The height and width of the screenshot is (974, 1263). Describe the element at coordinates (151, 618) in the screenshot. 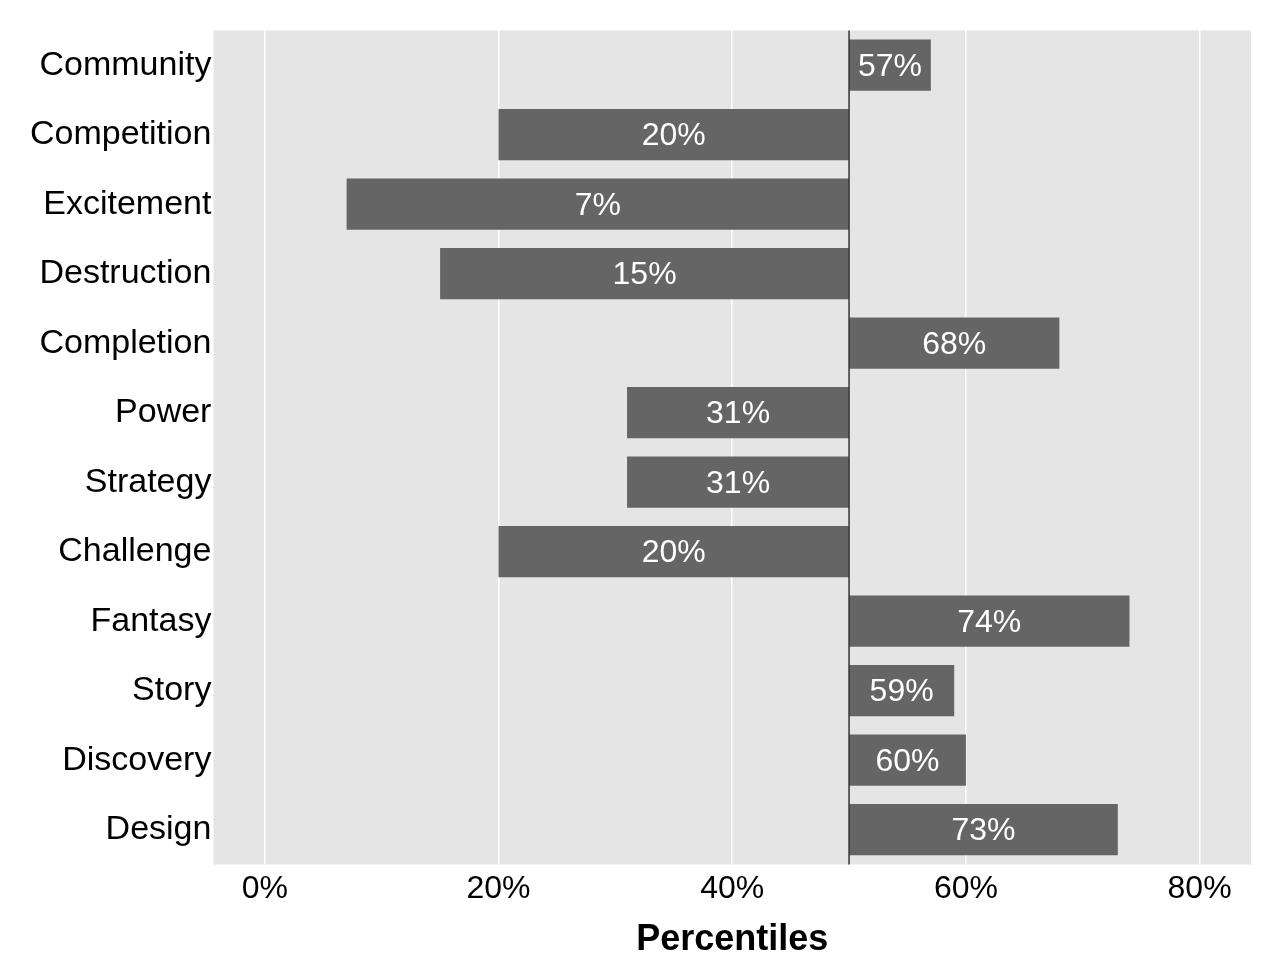

I see `y-tick-label: Fantasy` at that location.